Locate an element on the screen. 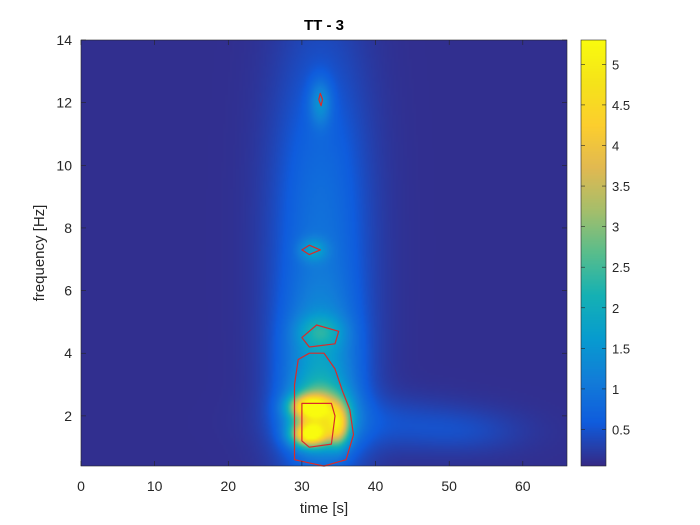 The height and width of the screenshot is (525, 700). x-tick-label: 10 is located at coordinates (155, 486).